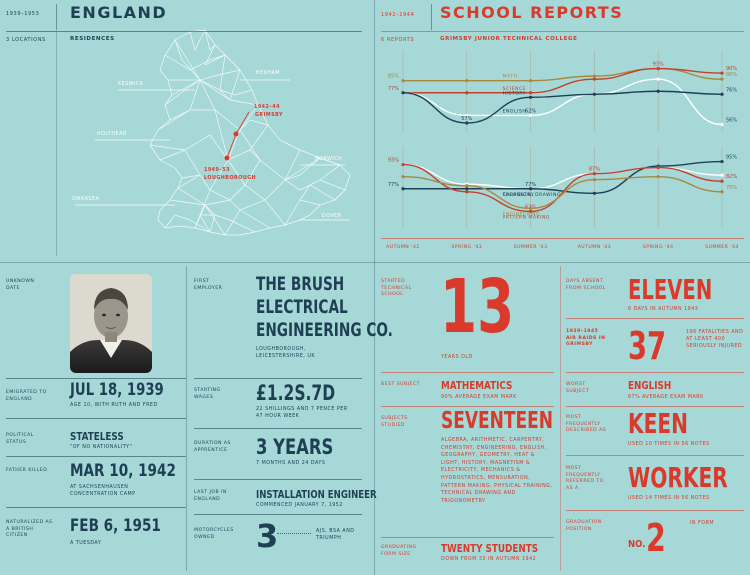 The image size is (750, 575). I want to click on series-name-label: CARPENTRY, so click(519, 195).